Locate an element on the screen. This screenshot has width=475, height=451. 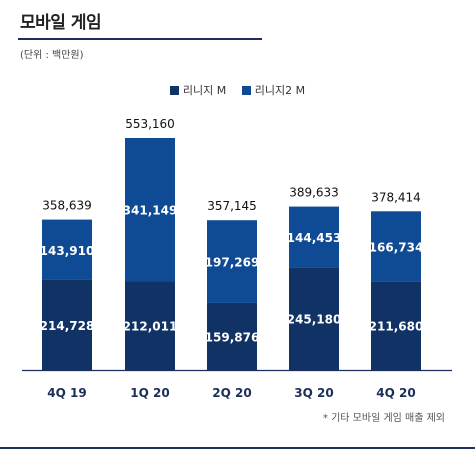
data-label-lineage-m-1q-20: 212,011 is located at coordinates (150, 327).